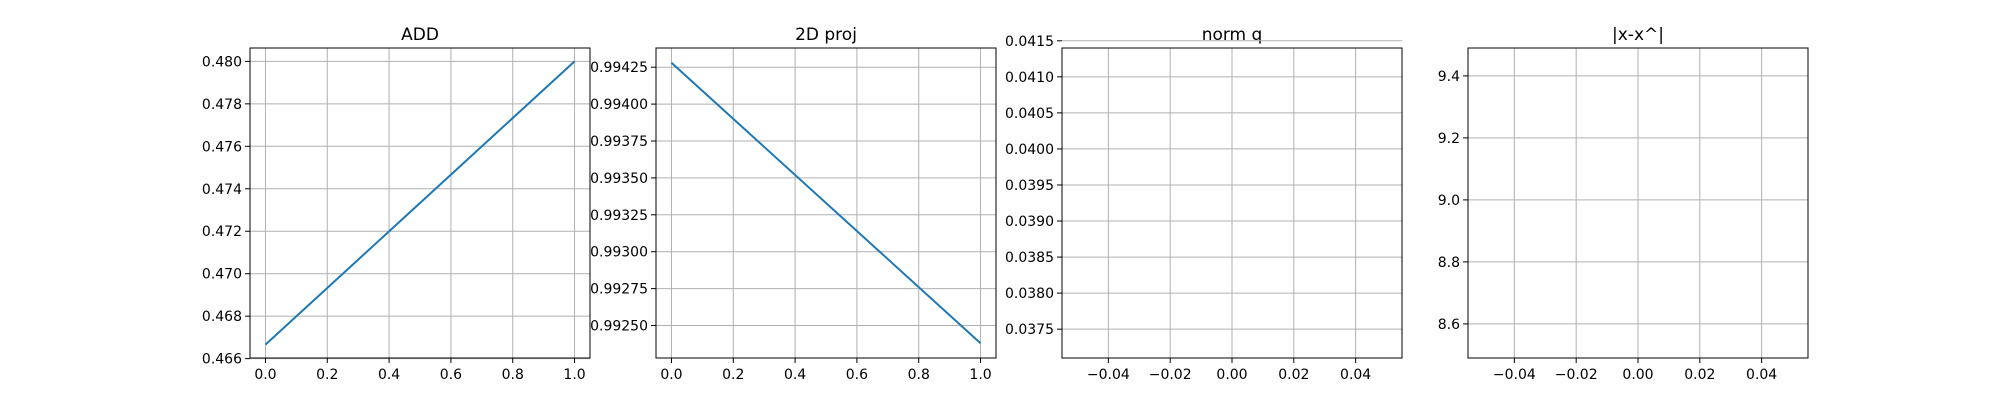  What do you see at coordinates (1029, 42) in the screenshot?
I see `y-tick-label: 0.0415` at bounding box center [1029, 42].